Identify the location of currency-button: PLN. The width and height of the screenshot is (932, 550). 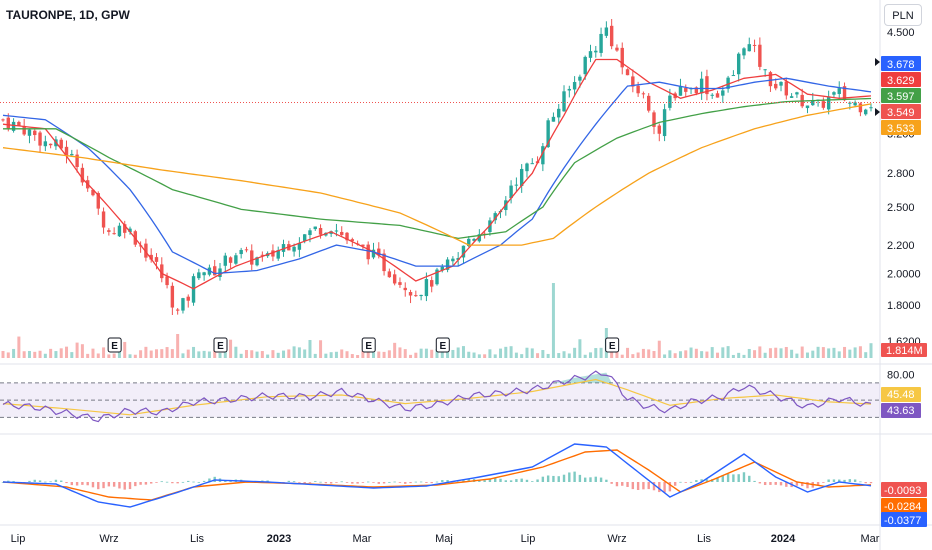
(903, 15).